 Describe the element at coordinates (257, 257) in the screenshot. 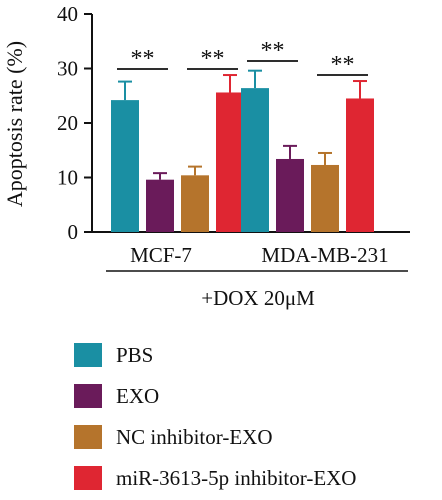

I see `category-labels: MCF-7 MDA-MB-231` at that location.